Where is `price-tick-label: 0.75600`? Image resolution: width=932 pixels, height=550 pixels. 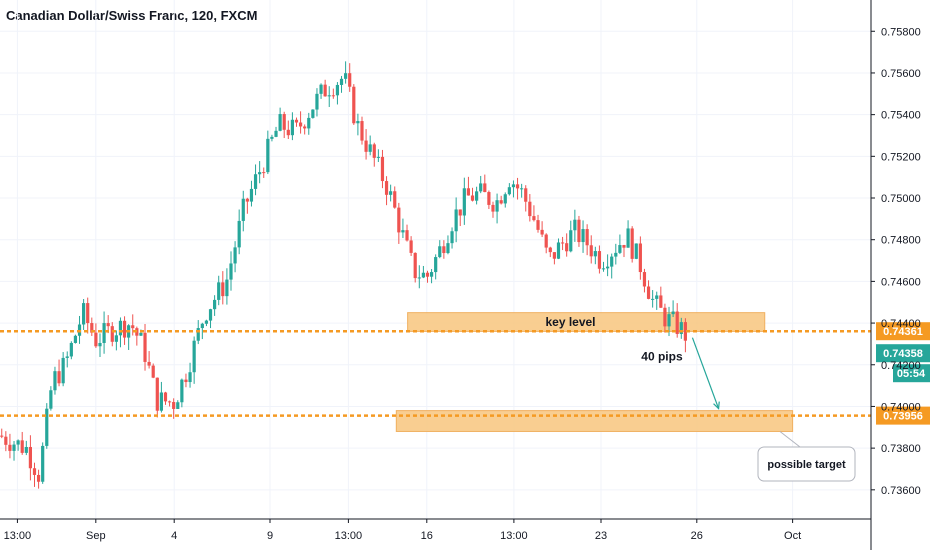 price-tick-label: 0.75600 is located at coordinates (901, 74).